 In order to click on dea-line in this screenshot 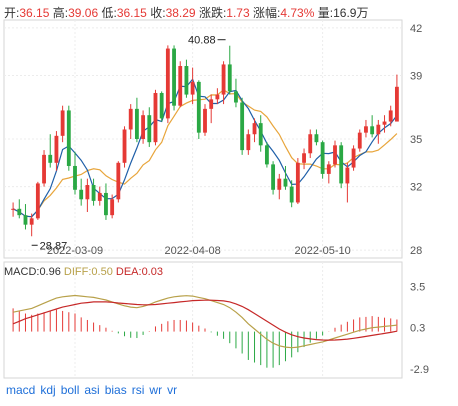, I will do `click(205, 320)`.